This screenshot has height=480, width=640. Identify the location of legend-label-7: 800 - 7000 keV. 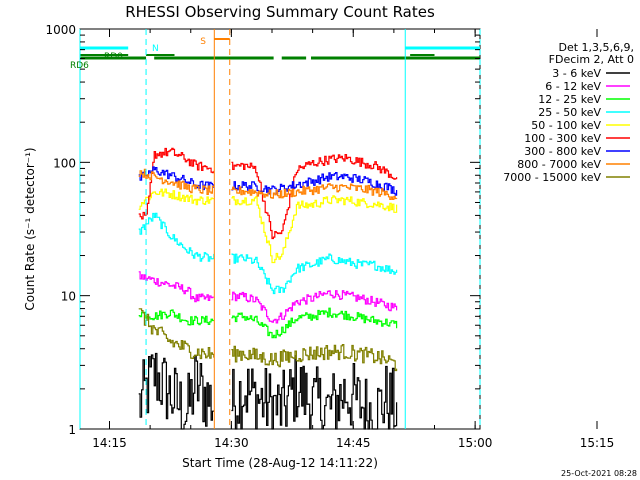
(559, 164).